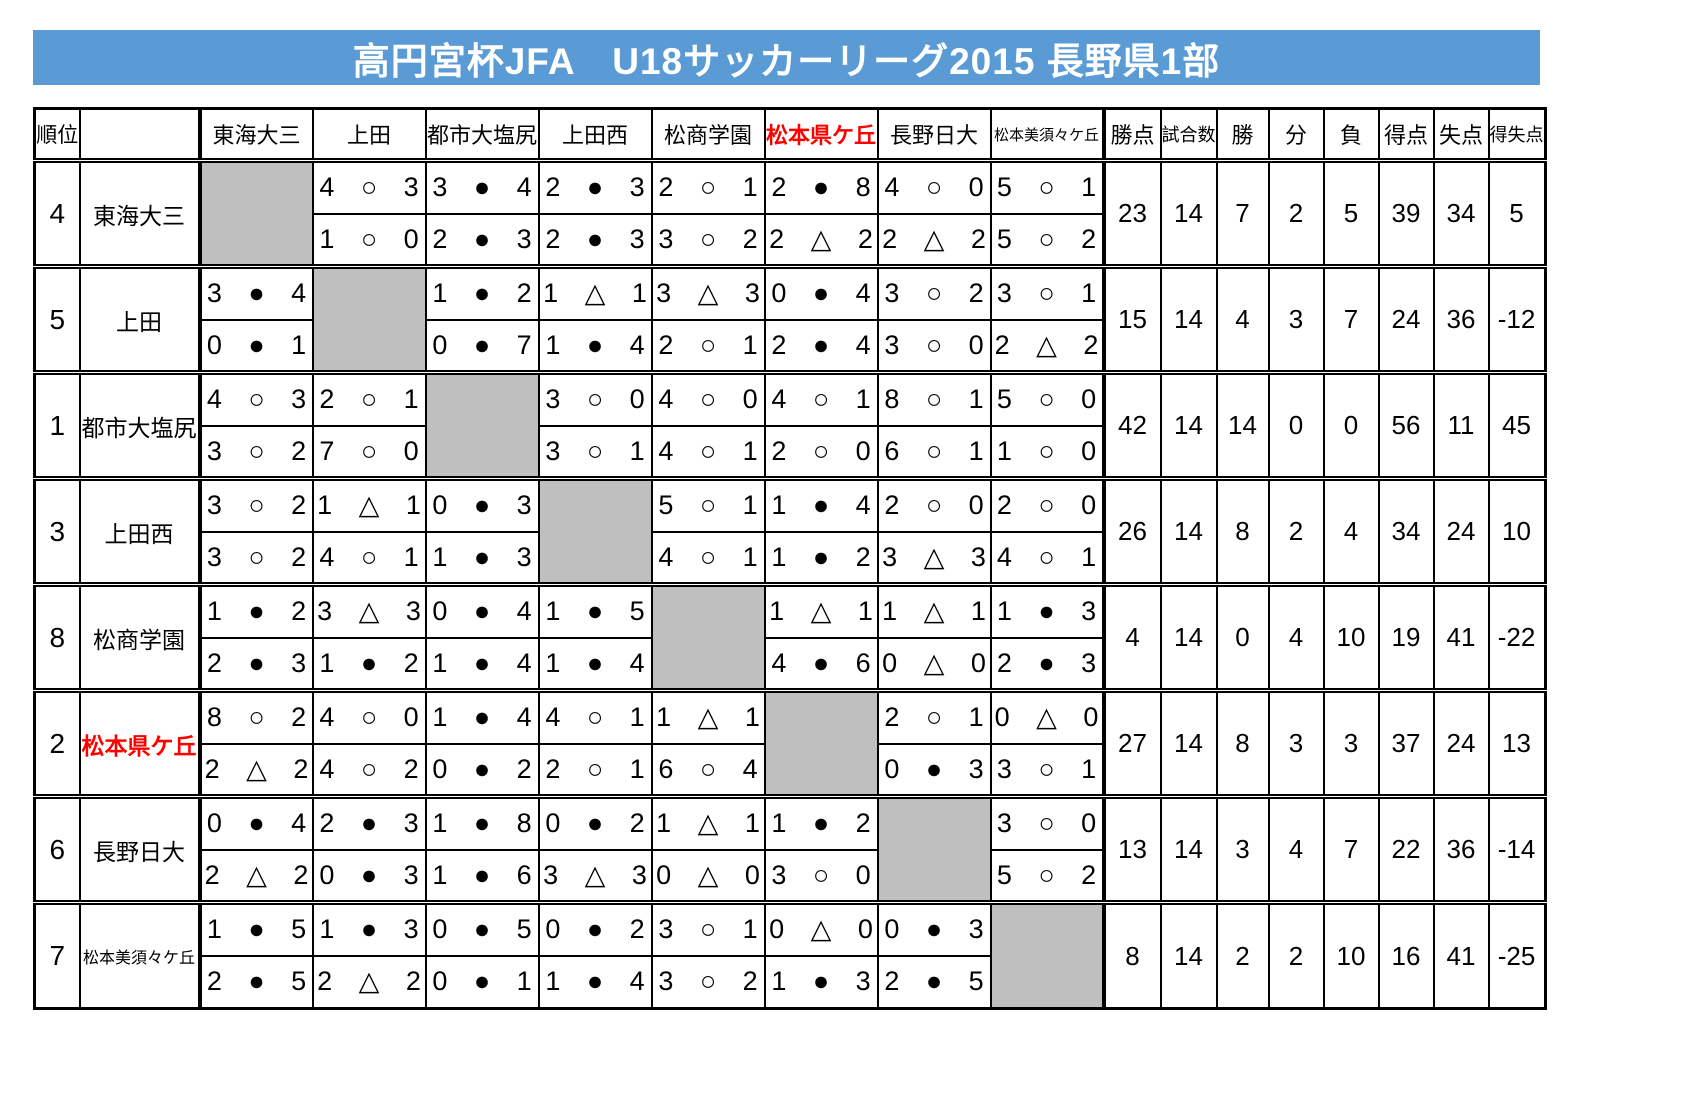 The image size is (1682, 1112). Describe the element at coordinates (1406, 743) in the screenshot. I see `stat-value-cell: 37` at that location.